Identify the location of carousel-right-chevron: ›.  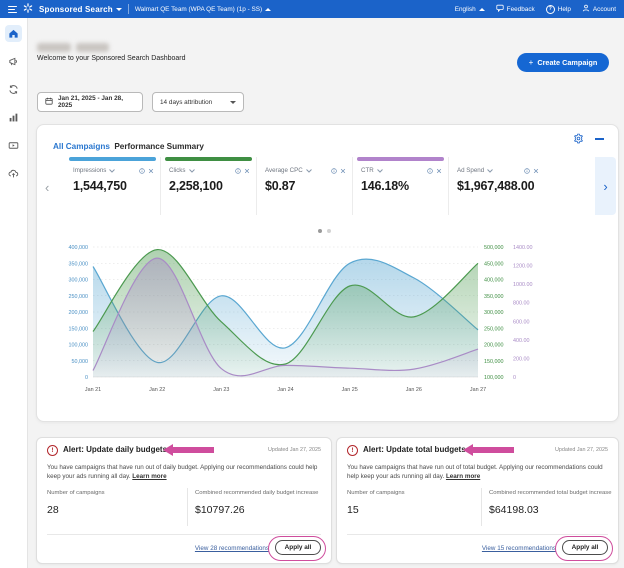
(605, 186).